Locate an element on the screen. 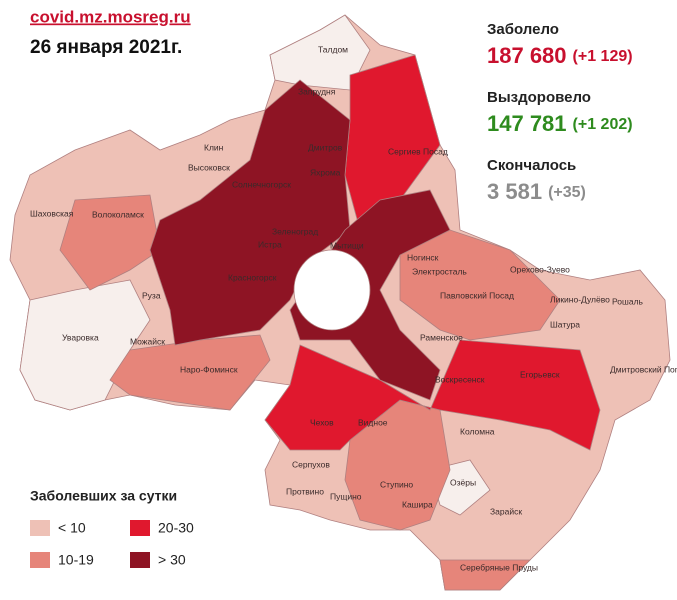 The width and height of the screenshot is (677, 600). map-label: Ликино-Дулёво is located at coordinates (580, 299).